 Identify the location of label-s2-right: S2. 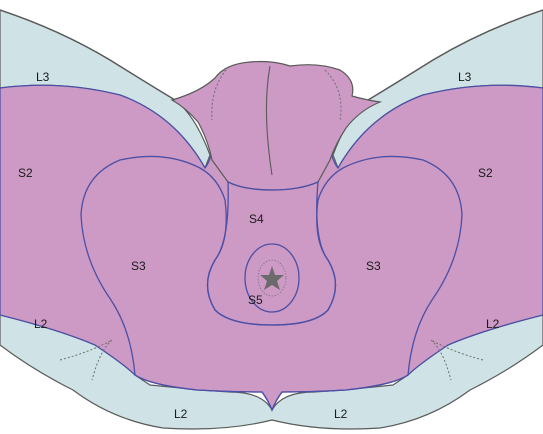
(485, 173).